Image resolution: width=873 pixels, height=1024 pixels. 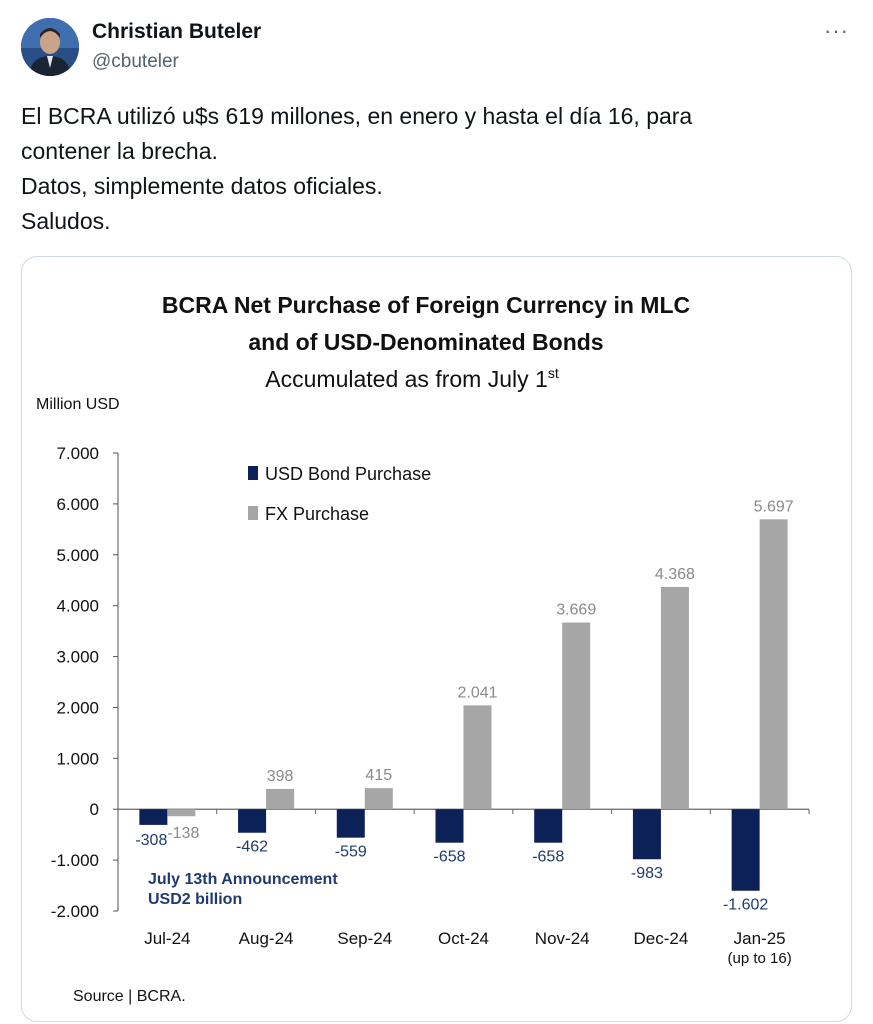 What do you see at coordinates (253, 513) in the screenshot?
I see `legend-swatch-fx` at bounding box center [253, 513].